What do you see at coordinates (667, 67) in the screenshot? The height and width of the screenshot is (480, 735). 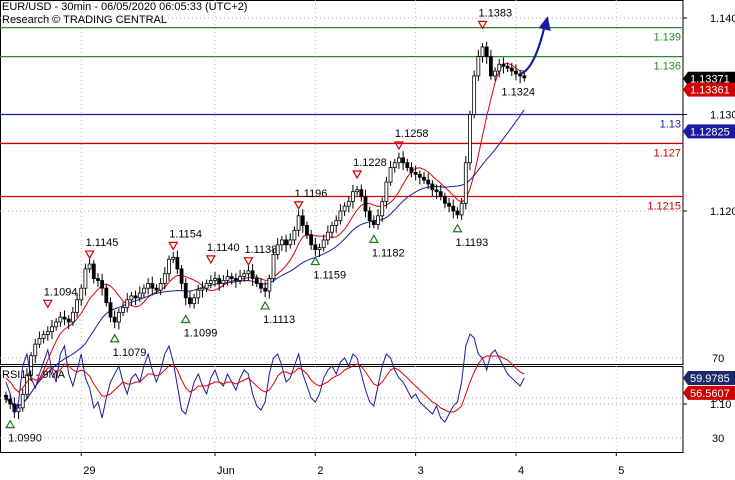 I see `target-line-label: 1.136` at bounding box center [667, 67].